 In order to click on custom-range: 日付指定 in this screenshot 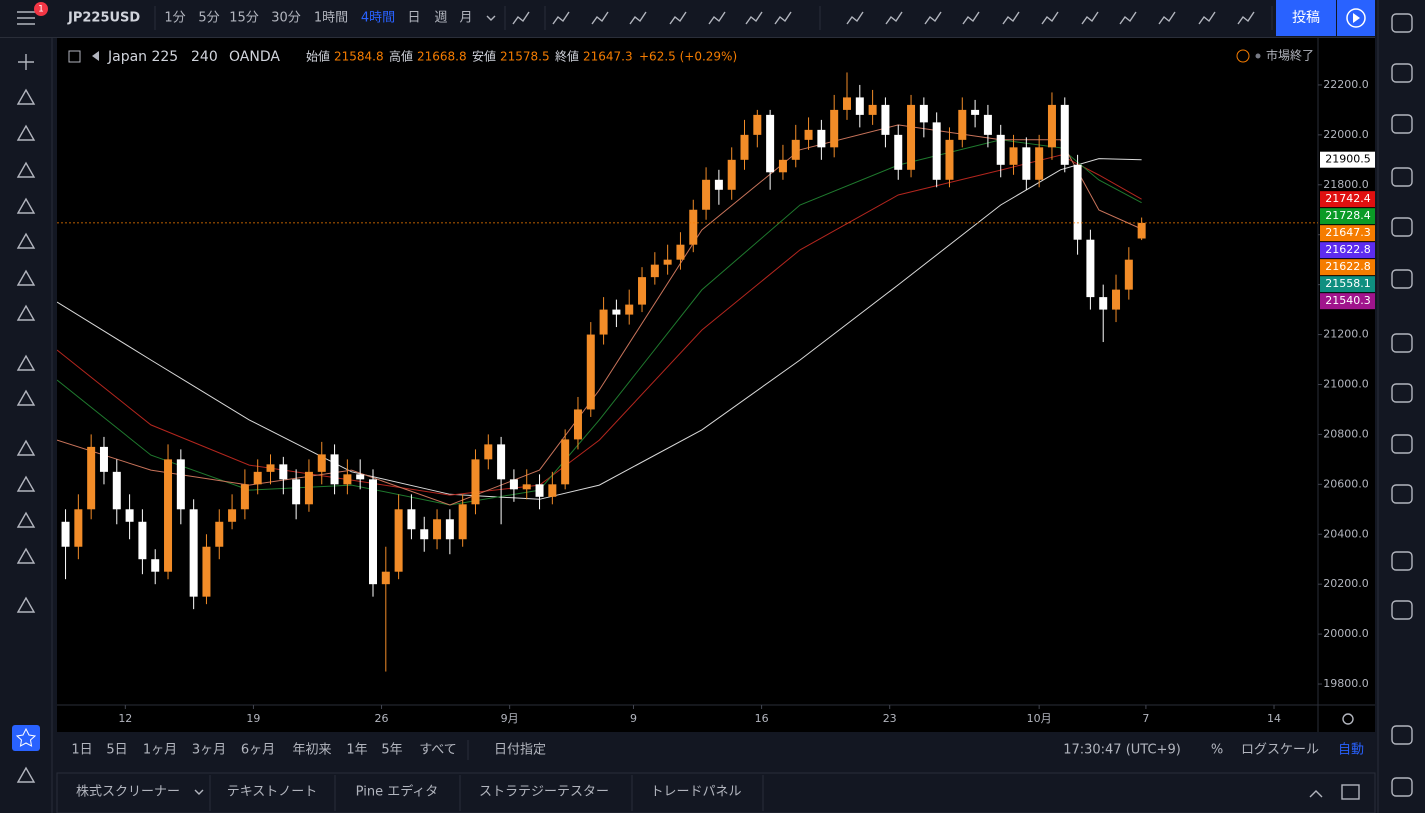, I will do `click(520, 750)`.